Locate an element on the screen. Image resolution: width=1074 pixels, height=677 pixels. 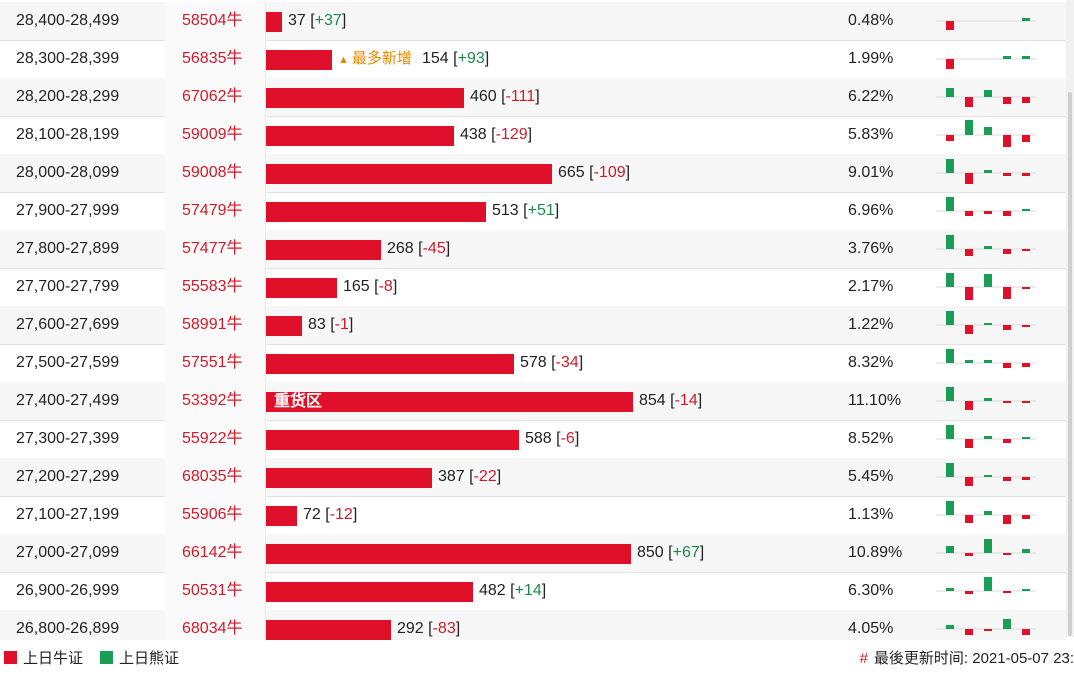
percent-share: 1.13% is located at coordinates (871, 514).